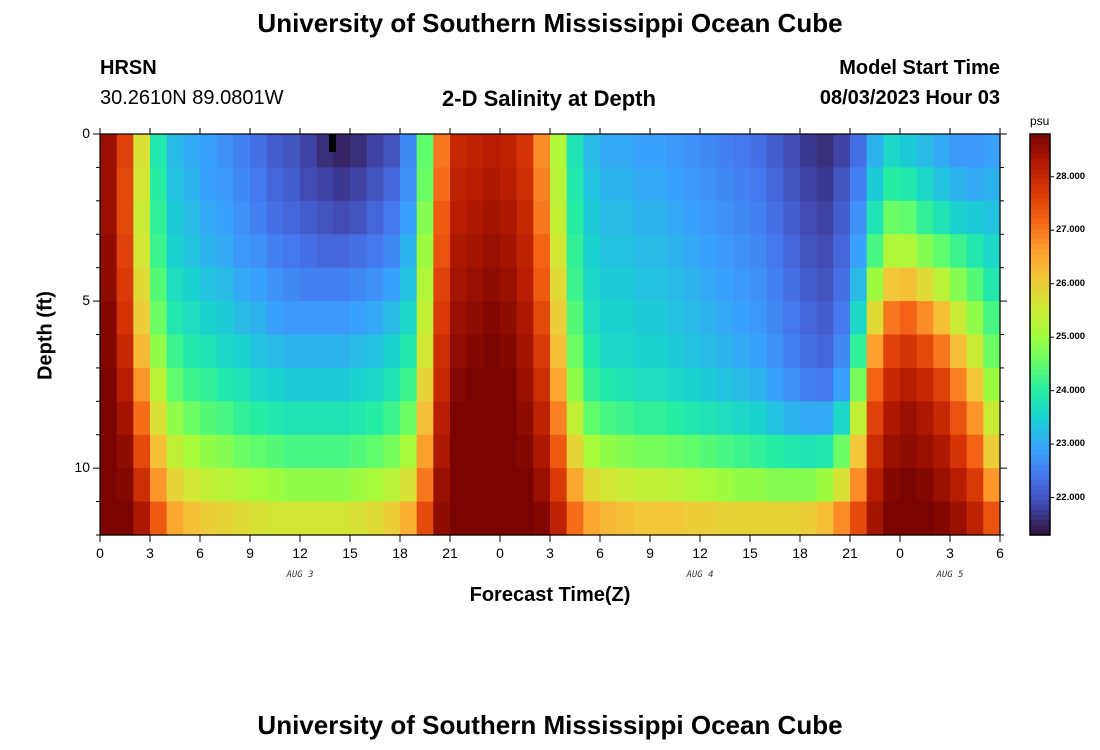 This screenshot has width=1100, height=750. What do you see at coordinates (350, 553) in the screenshot?
I see `x-tick-label: 15` at bounding box center [350, 553].